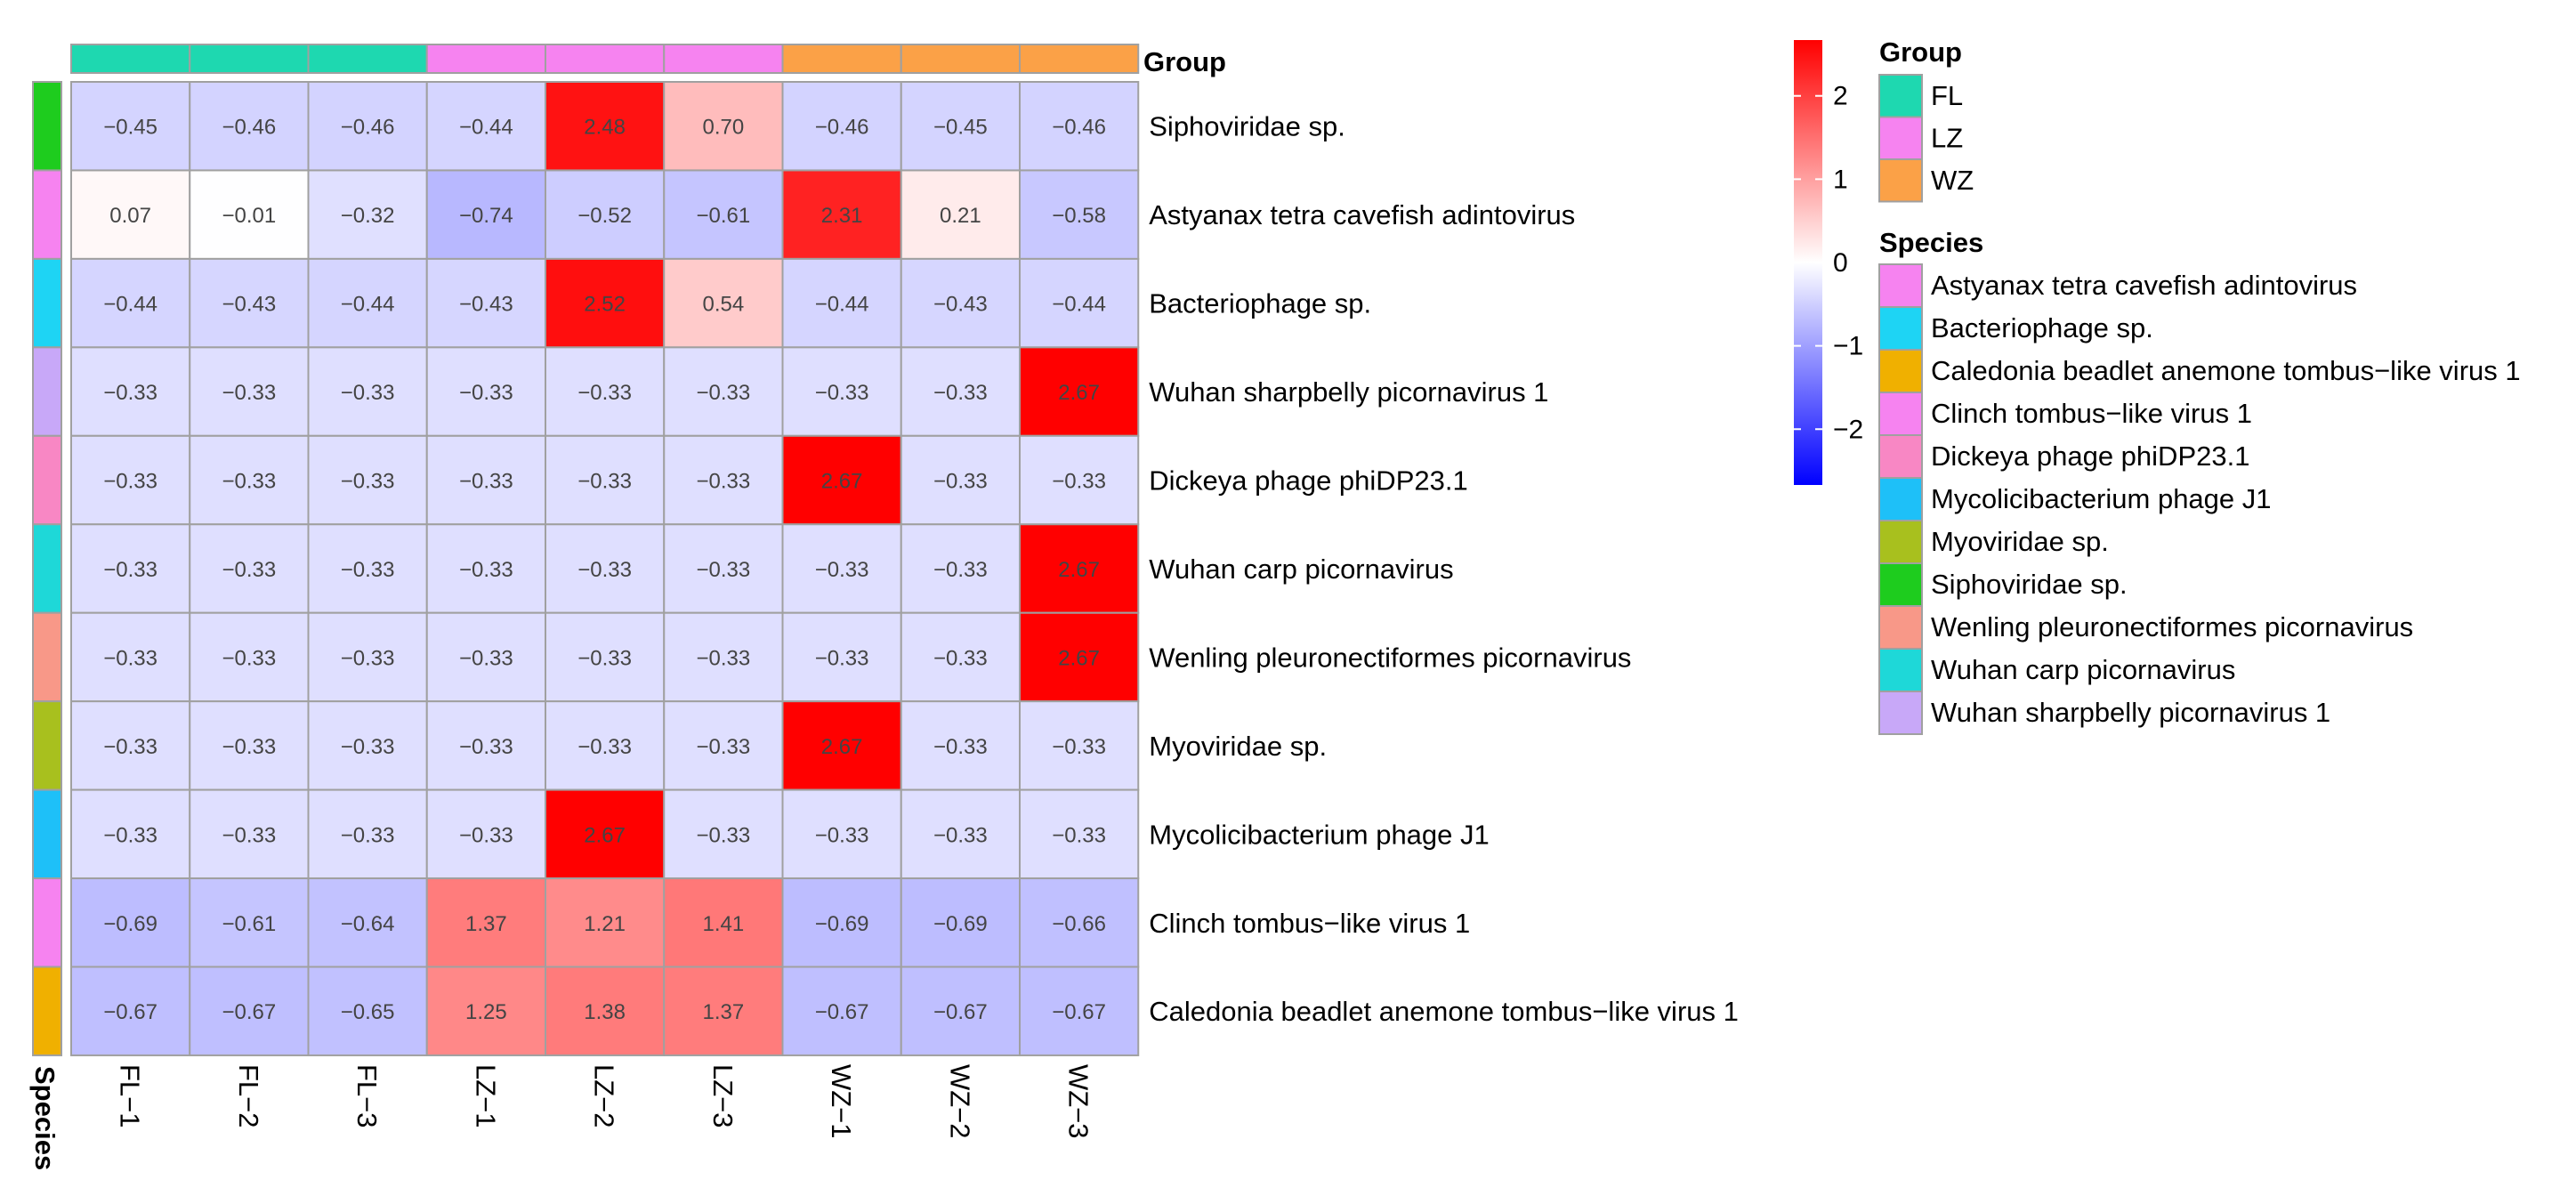 The width and height of the screenshot is (2576, 1204). Describe the element at coordinates (1952, 180) in the screenshot. I see `group-legend-label: WZ` at that location.